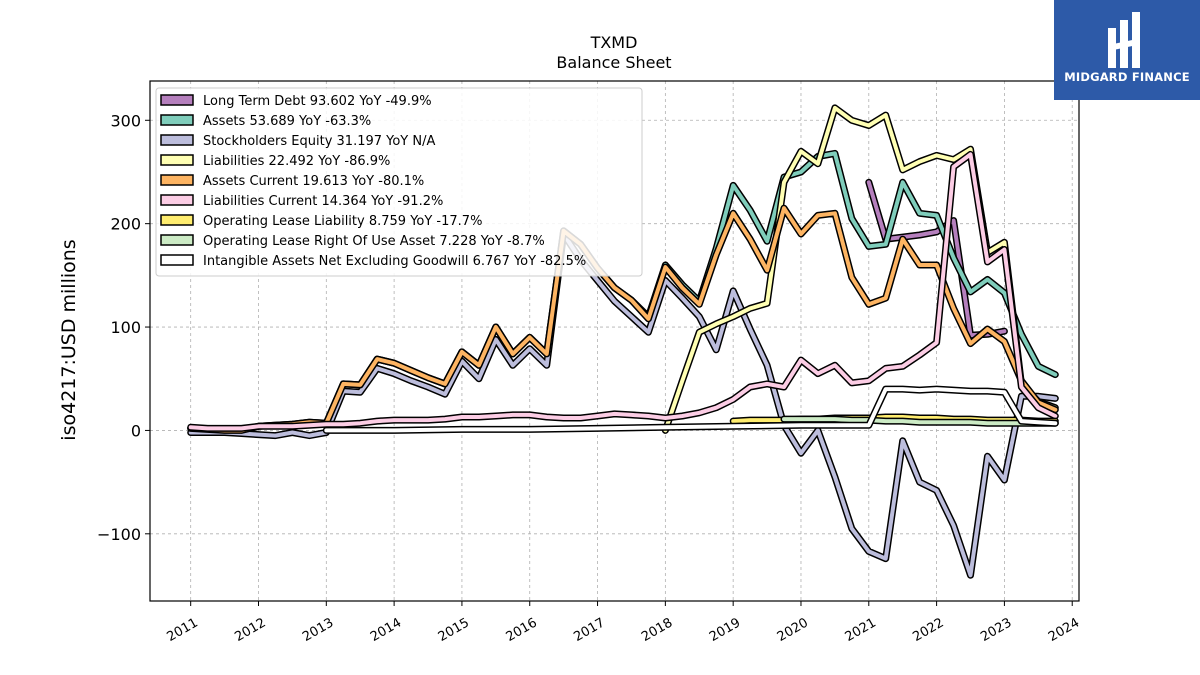 The height and width of the screenshot is (675, 1200). Describe the element at coordinates (589, 630) in the screenshot. I see `x-tick-label: 2017` at that location.